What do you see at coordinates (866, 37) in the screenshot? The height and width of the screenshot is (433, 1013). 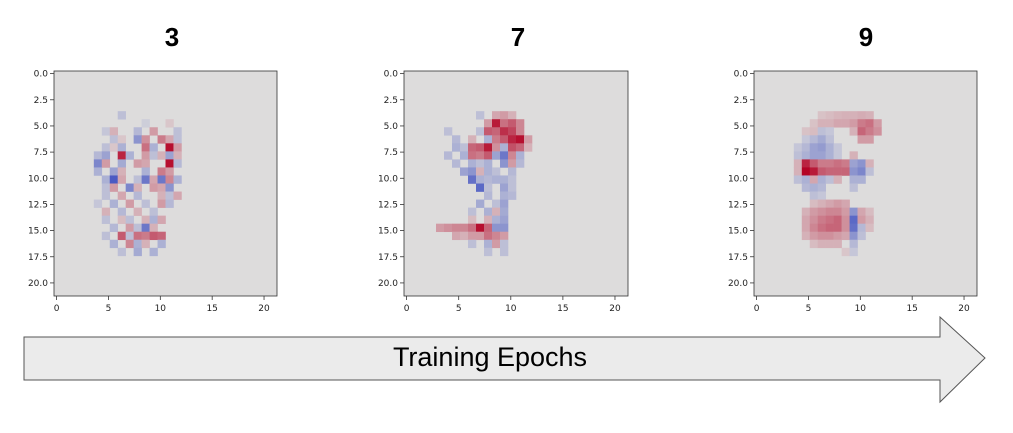 I see `panel-title-3: 9` at bounding box center [866, 37].